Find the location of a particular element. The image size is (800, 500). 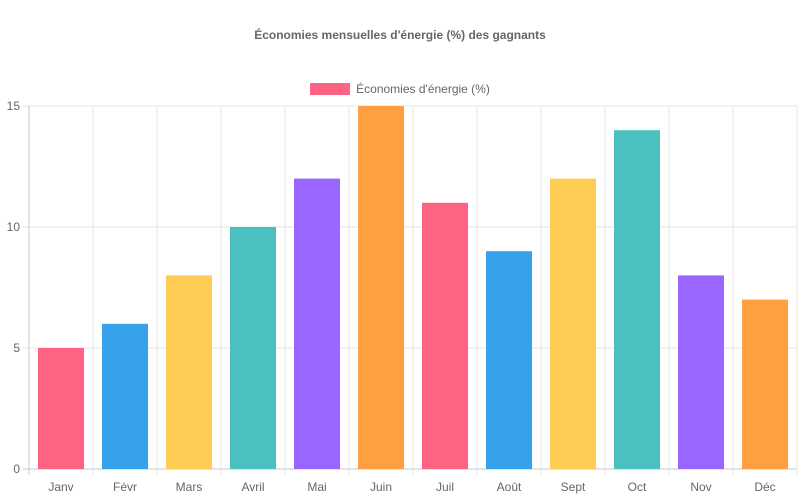

y-tick-label: 5 is located at coordinates (16, 348).